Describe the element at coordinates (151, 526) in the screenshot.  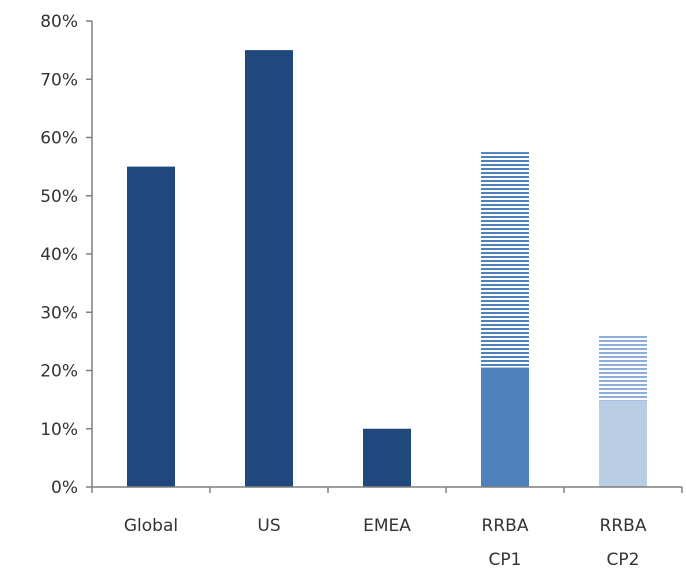
I see `x-category-label: Global` at that location.